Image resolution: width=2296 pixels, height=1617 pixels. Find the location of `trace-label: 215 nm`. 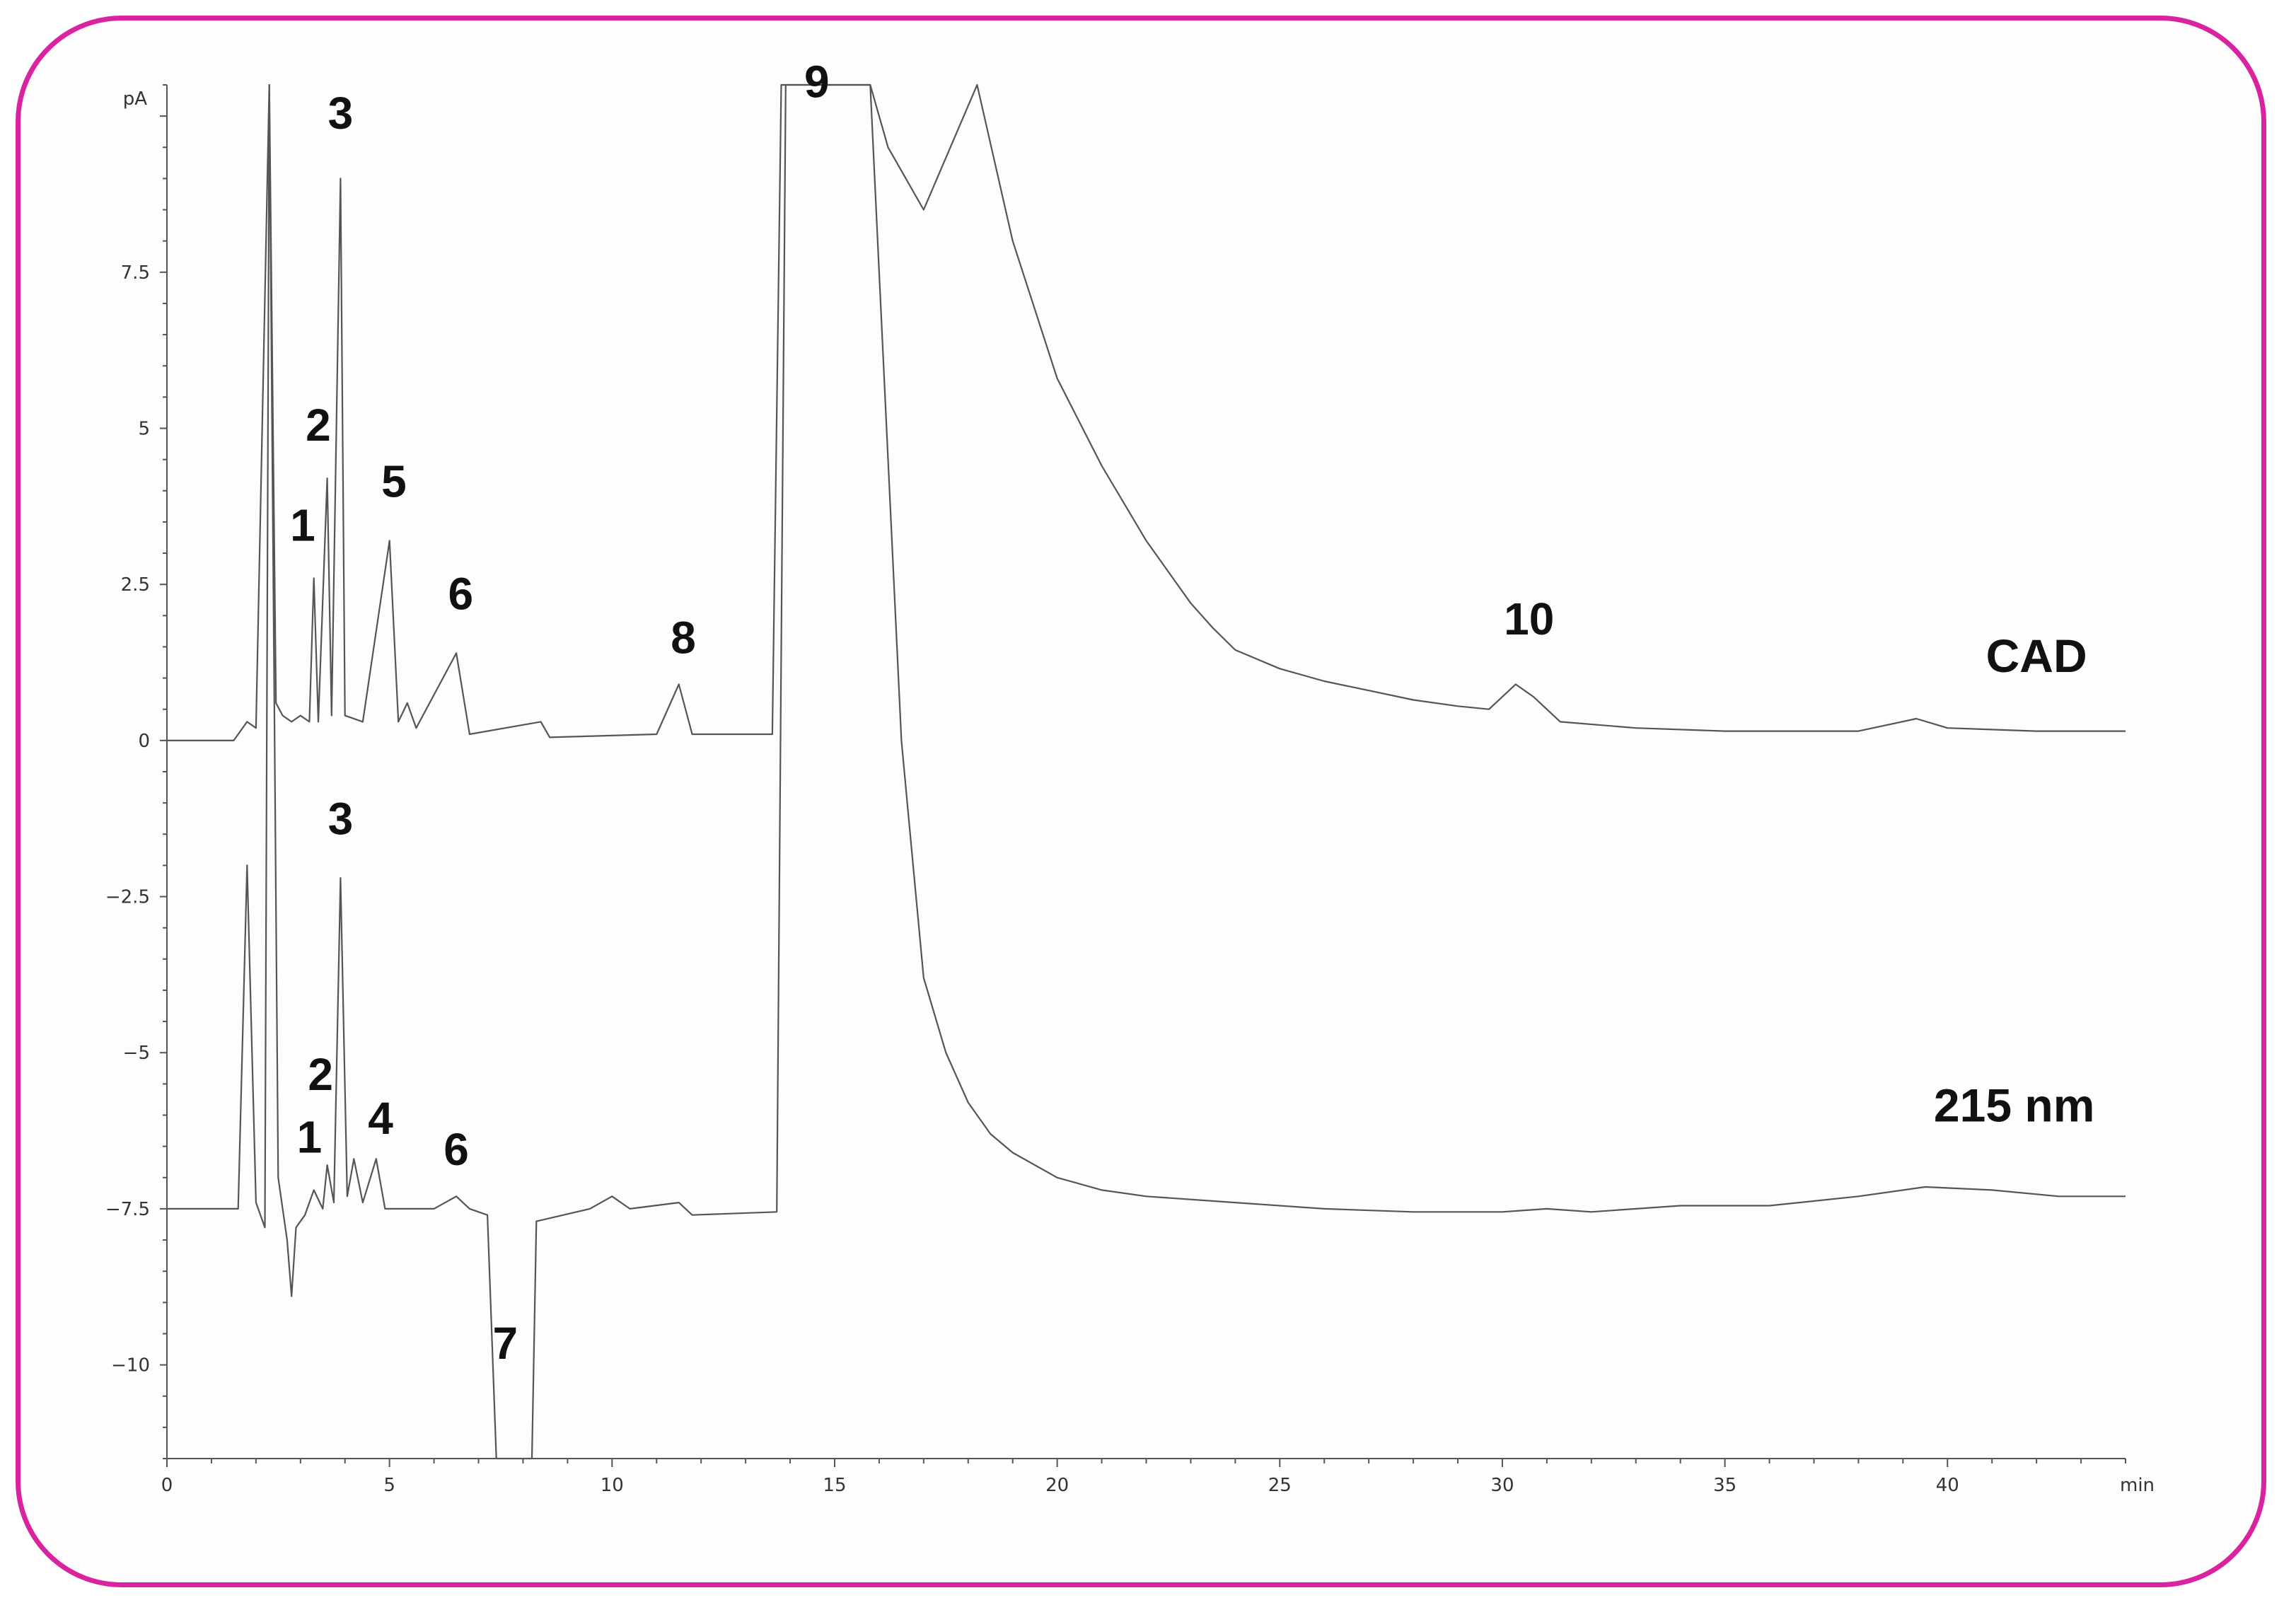

trace-label: 215 nm is located at coordinates (2014, 1105).